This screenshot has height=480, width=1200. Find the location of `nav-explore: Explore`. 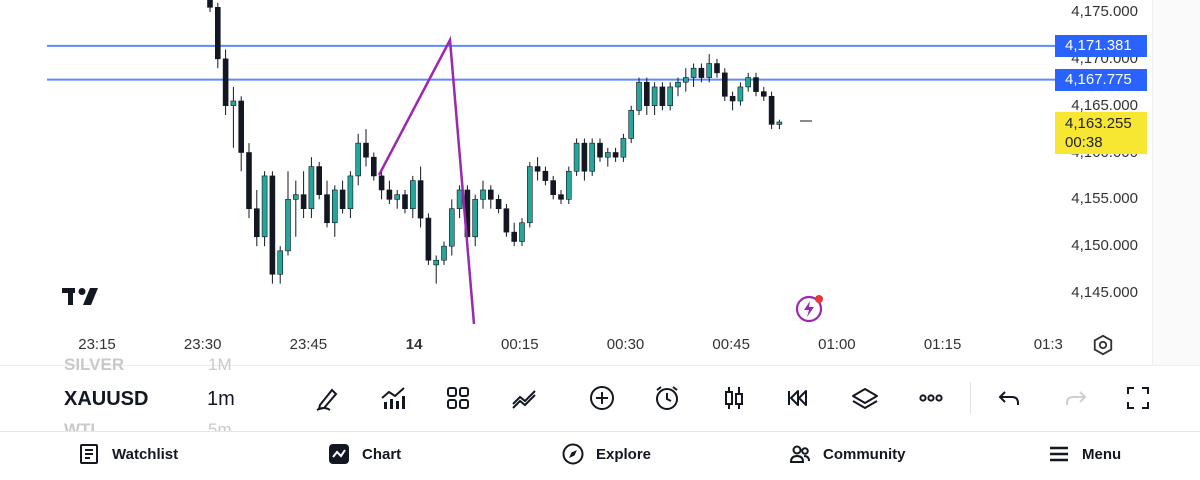

nav-explore: Explore is located at coordinates (606, 454).